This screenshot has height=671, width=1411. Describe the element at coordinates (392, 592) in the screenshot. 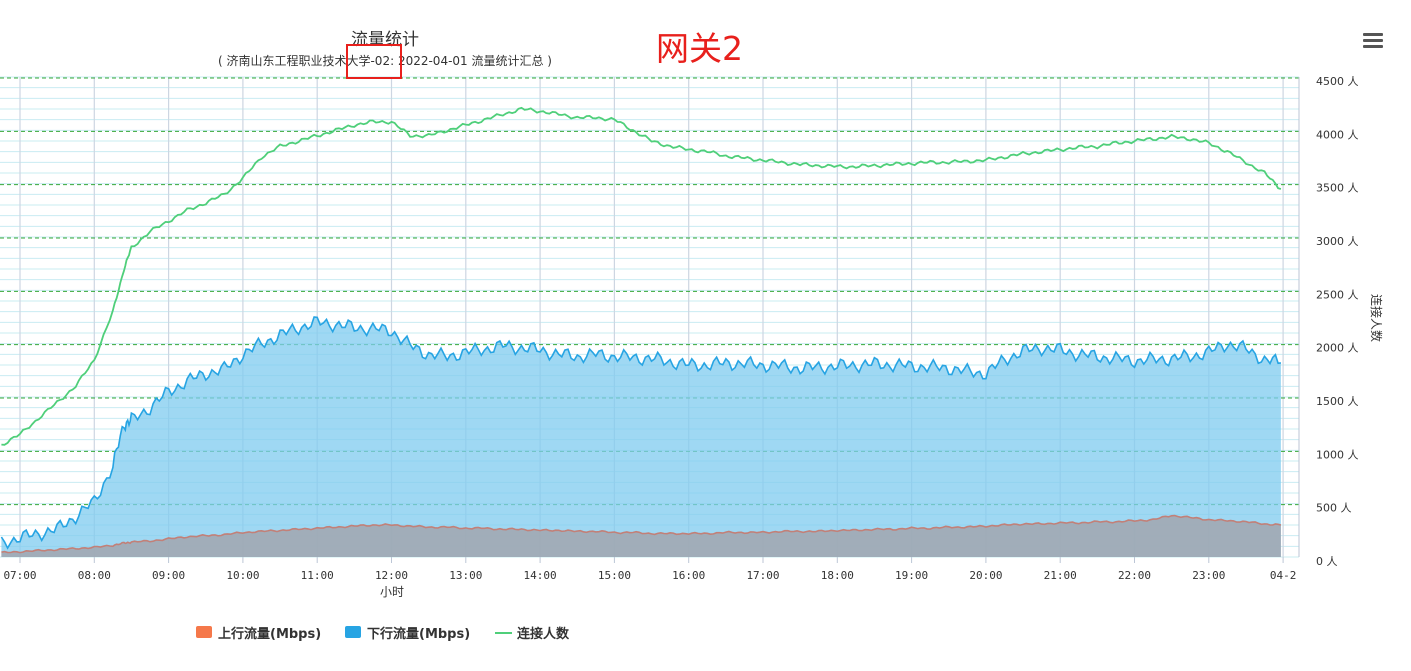

I see `x-axis-title: 小时` at that location.